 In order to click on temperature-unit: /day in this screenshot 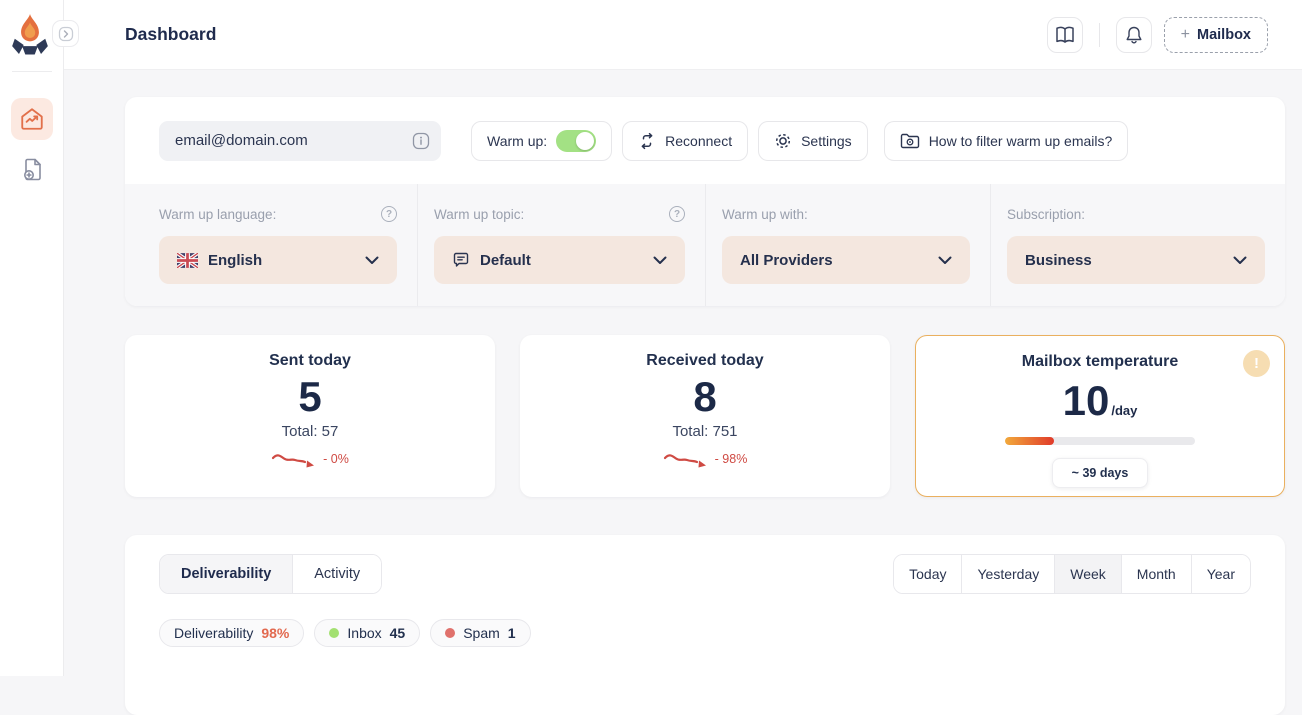, I will do `click(1124, 410)`.